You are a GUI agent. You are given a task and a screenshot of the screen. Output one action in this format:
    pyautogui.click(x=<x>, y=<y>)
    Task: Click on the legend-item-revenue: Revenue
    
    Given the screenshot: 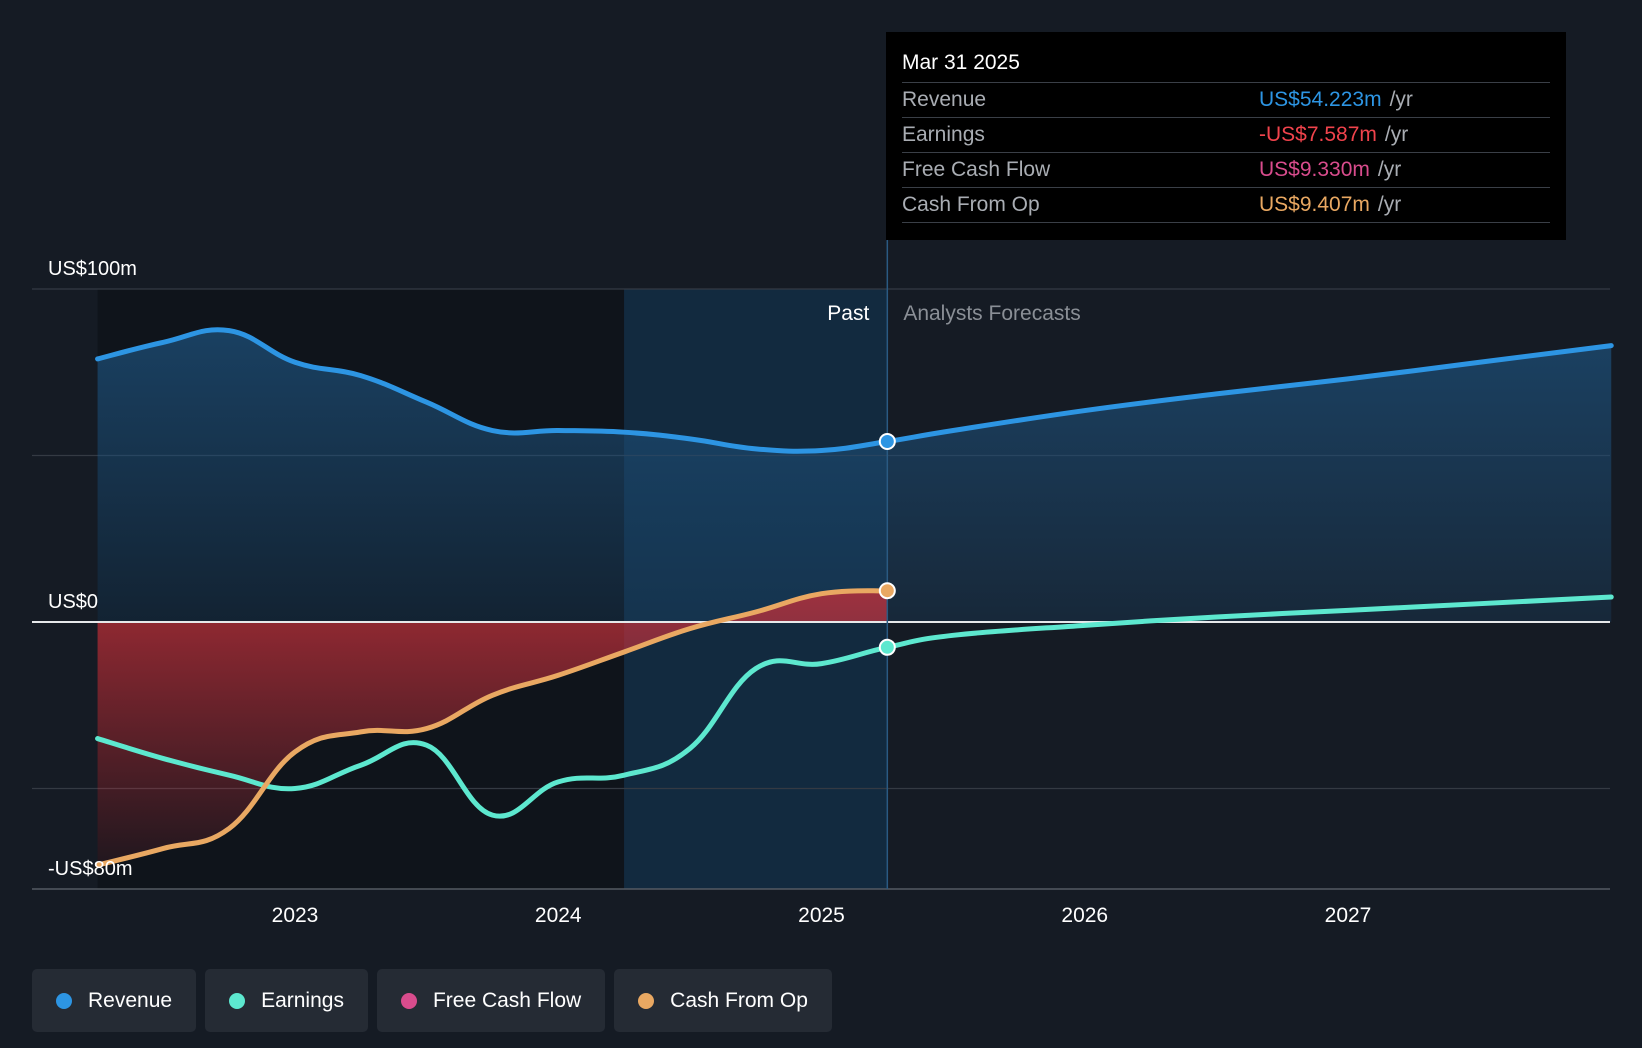 What is the action you would take?
    pyautogui.click(x=114, y=1000)
    